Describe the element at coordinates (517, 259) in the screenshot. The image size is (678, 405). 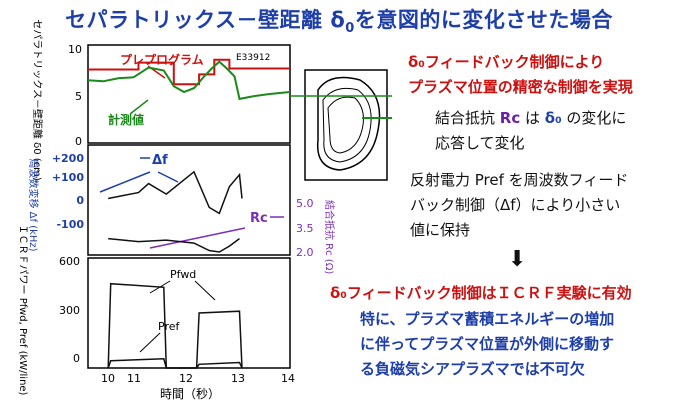
I see `down-arrow-icon: ⬇` at that location.